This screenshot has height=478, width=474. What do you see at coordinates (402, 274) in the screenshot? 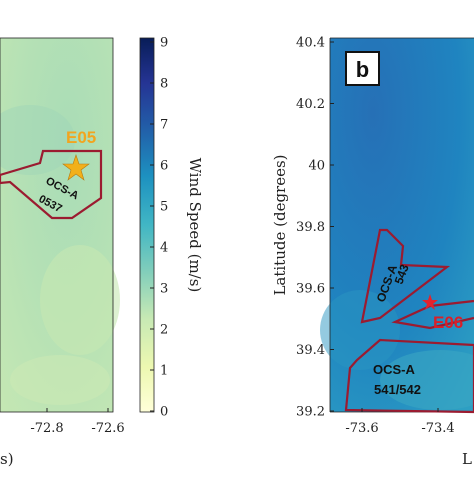
I see `lease-number-543: 543` at bounding box center [402, 274].